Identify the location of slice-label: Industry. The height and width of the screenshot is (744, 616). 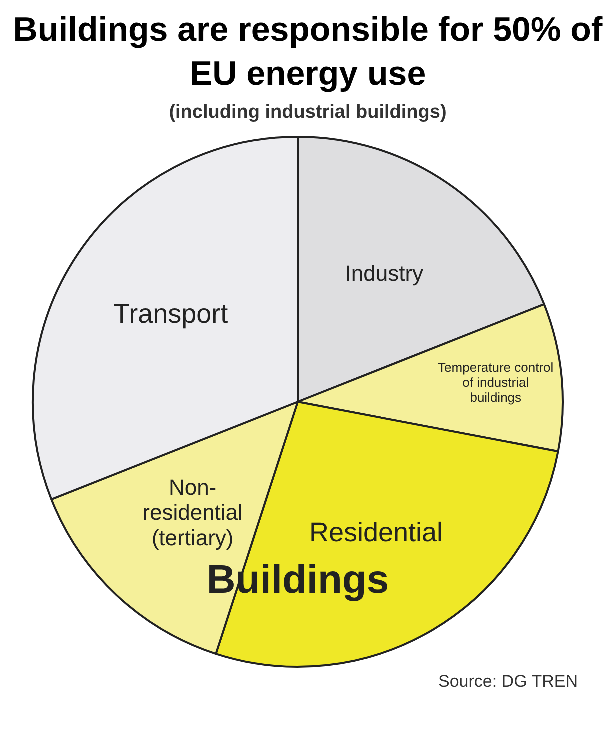
(384, 273).